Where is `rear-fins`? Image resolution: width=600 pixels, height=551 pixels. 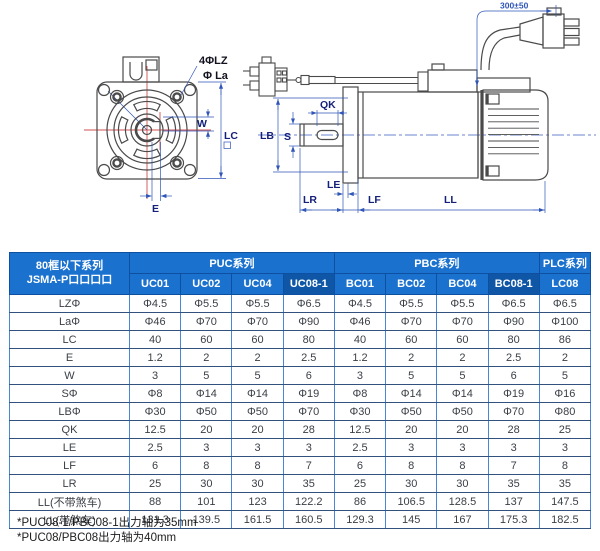
rear-fins is located at coordinates (513, 131).